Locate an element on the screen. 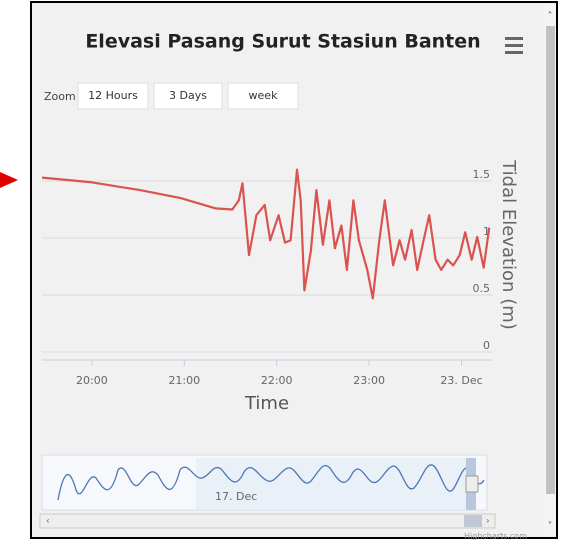 This screenshot has height=544, width=567. menu-button is located at coordinates (514, 45).